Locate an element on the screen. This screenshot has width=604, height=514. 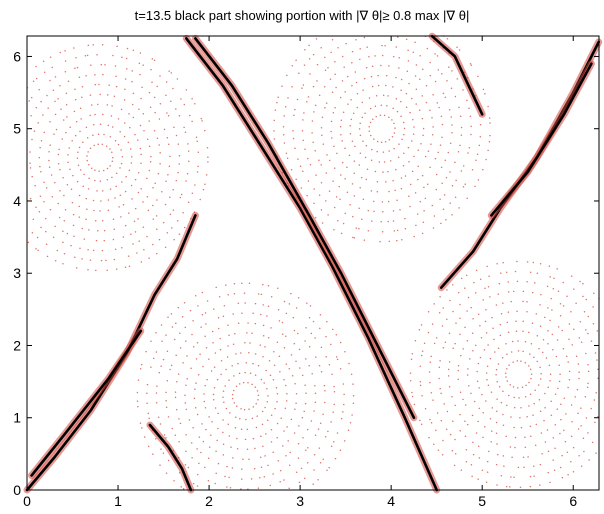
x-tick-label: 1 is located at coordinates (118, 501).